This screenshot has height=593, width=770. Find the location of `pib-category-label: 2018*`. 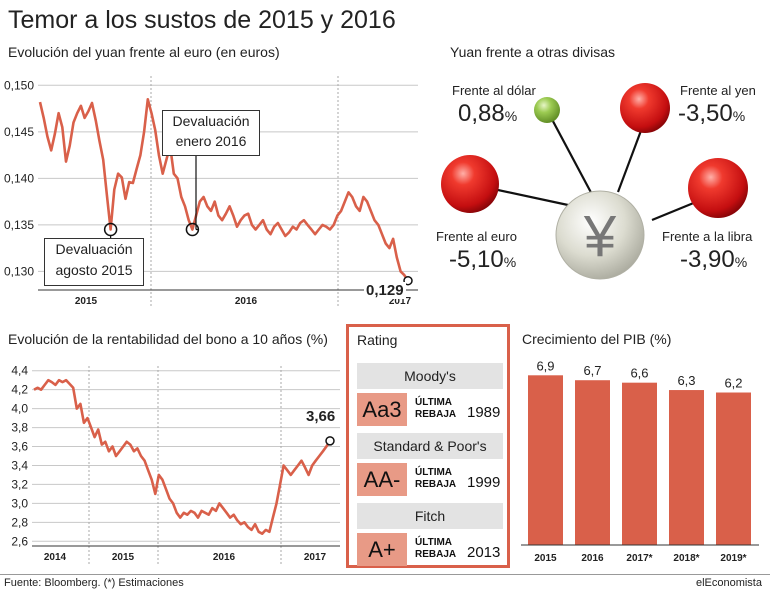

pib-category-label: 2018* is located at coordinates (686, 558).